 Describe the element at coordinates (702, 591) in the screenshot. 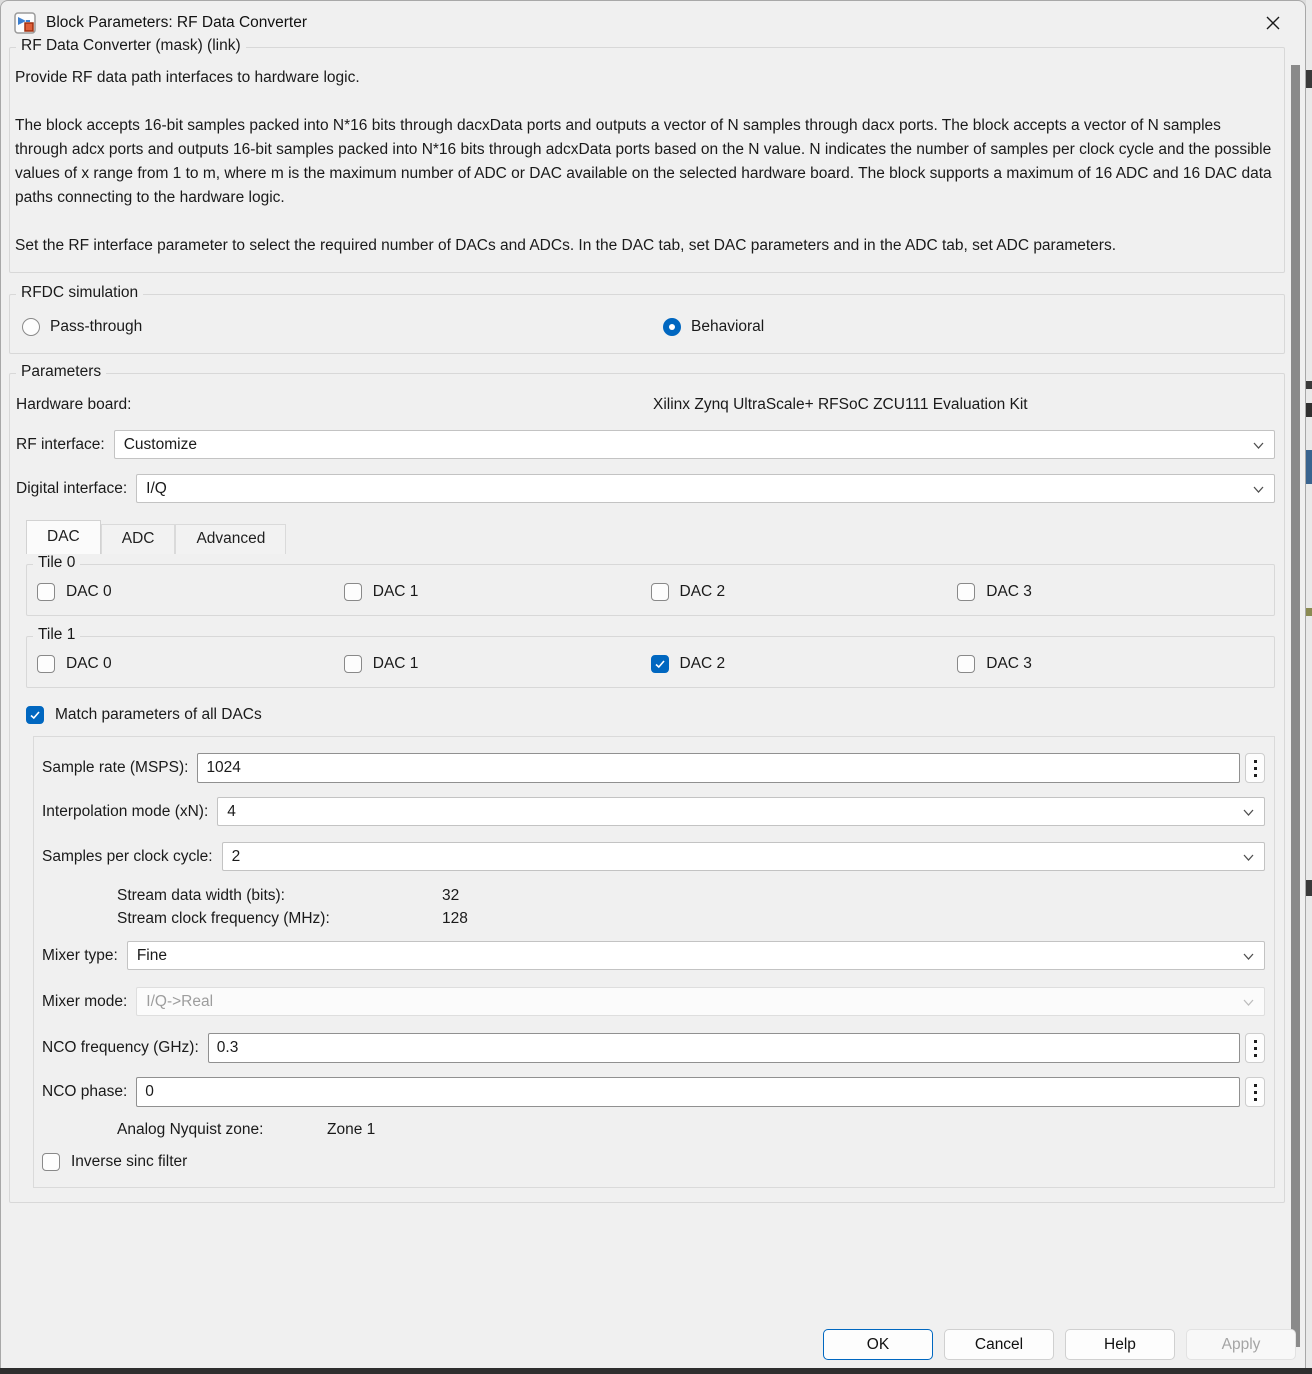

I see `tile0-dac2-label: DAC 2` at that location.